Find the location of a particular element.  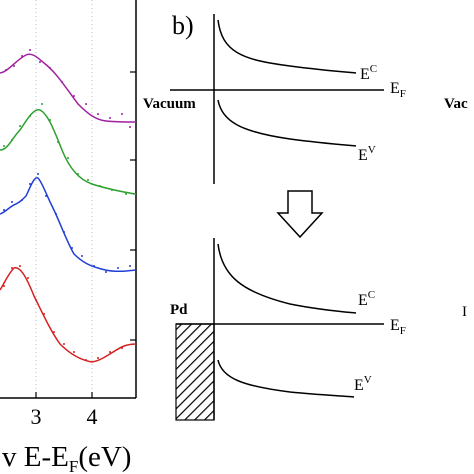

bottom-ec-main: E is located at coordinates (363, 300).